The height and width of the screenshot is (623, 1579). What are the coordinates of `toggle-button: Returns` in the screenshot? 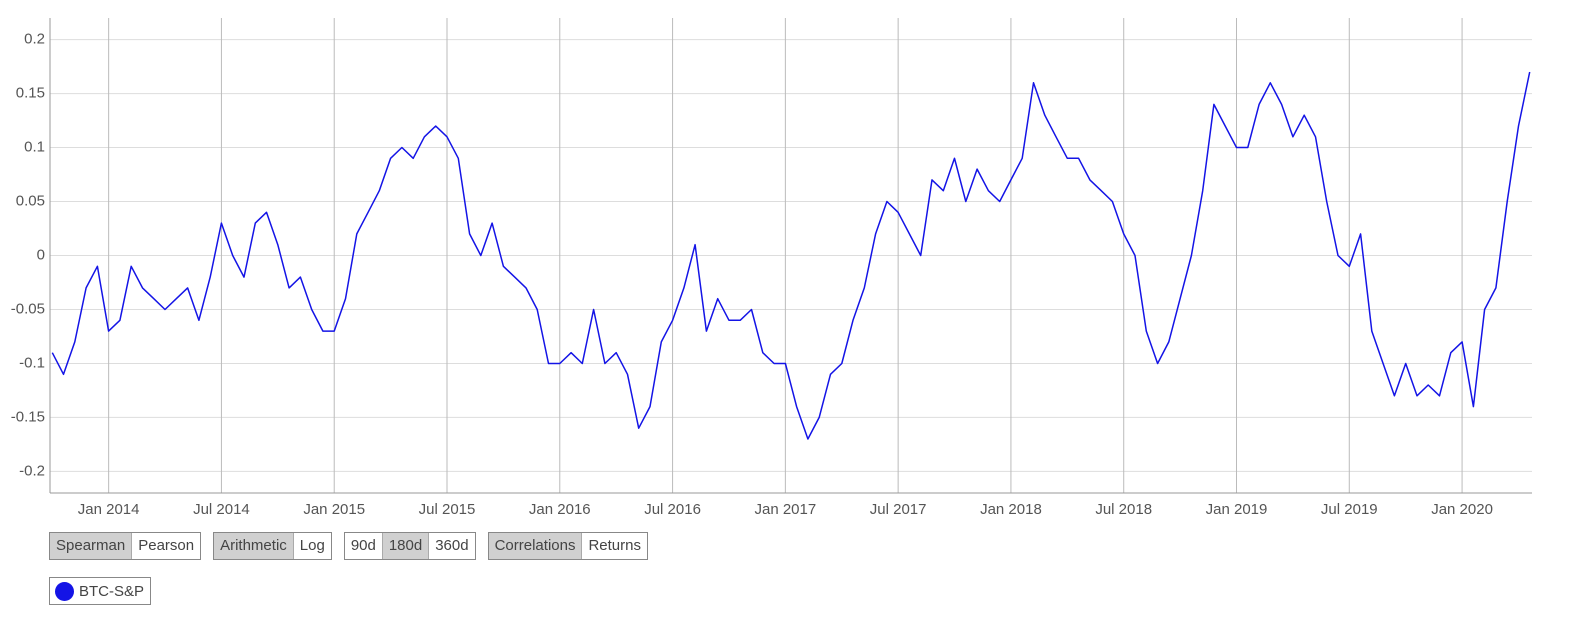 It's located at (614, 546).